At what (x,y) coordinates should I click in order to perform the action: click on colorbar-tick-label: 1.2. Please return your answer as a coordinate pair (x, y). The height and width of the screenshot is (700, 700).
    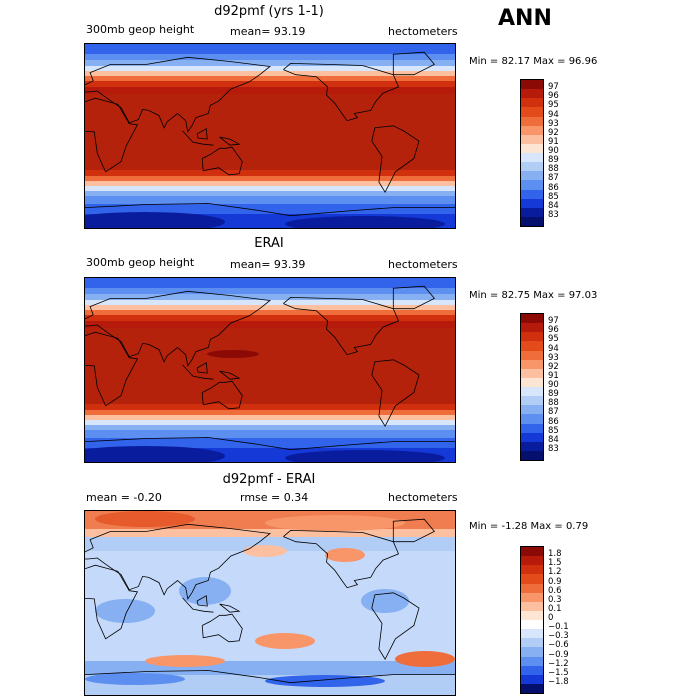
    Looking at the image, I should click on (555, 572).